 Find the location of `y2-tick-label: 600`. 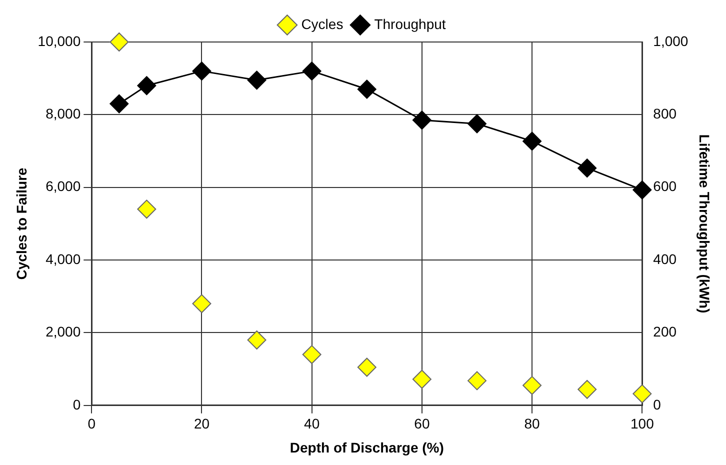

y2-tick-label: 600 is located at coordinates (665, 186).